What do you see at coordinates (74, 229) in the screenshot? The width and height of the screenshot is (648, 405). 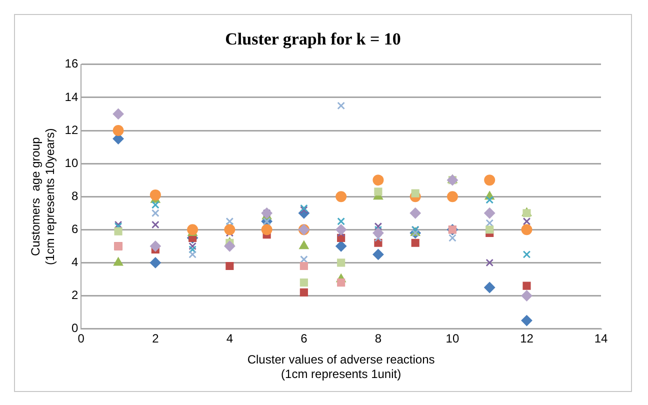 I see `y-tick-label: 6` at bounding box center [74, 229].